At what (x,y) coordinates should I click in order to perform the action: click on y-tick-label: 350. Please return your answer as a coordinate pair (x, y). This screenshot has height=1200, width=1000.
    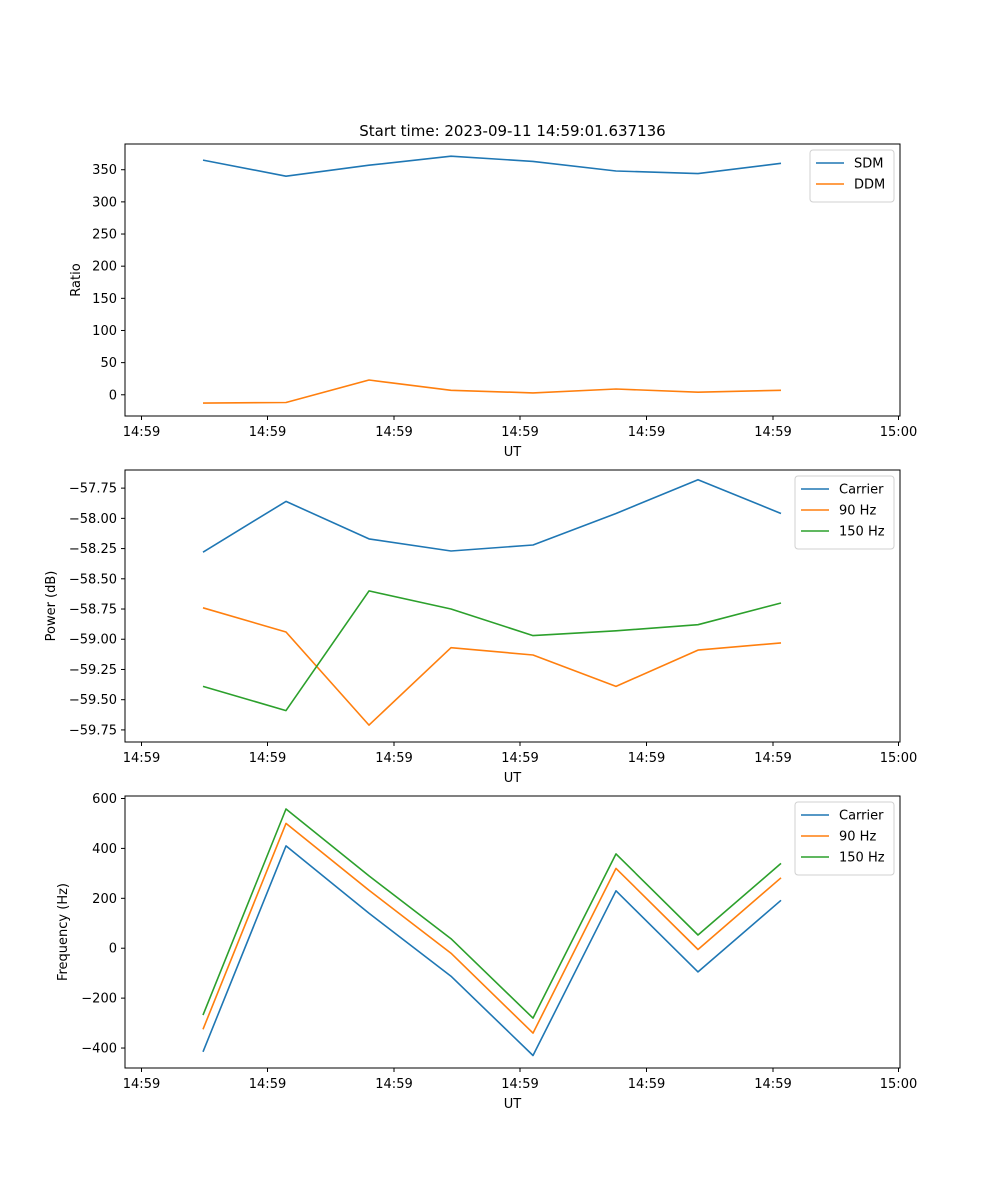
    Looking at the image, I should click on (104, 170).